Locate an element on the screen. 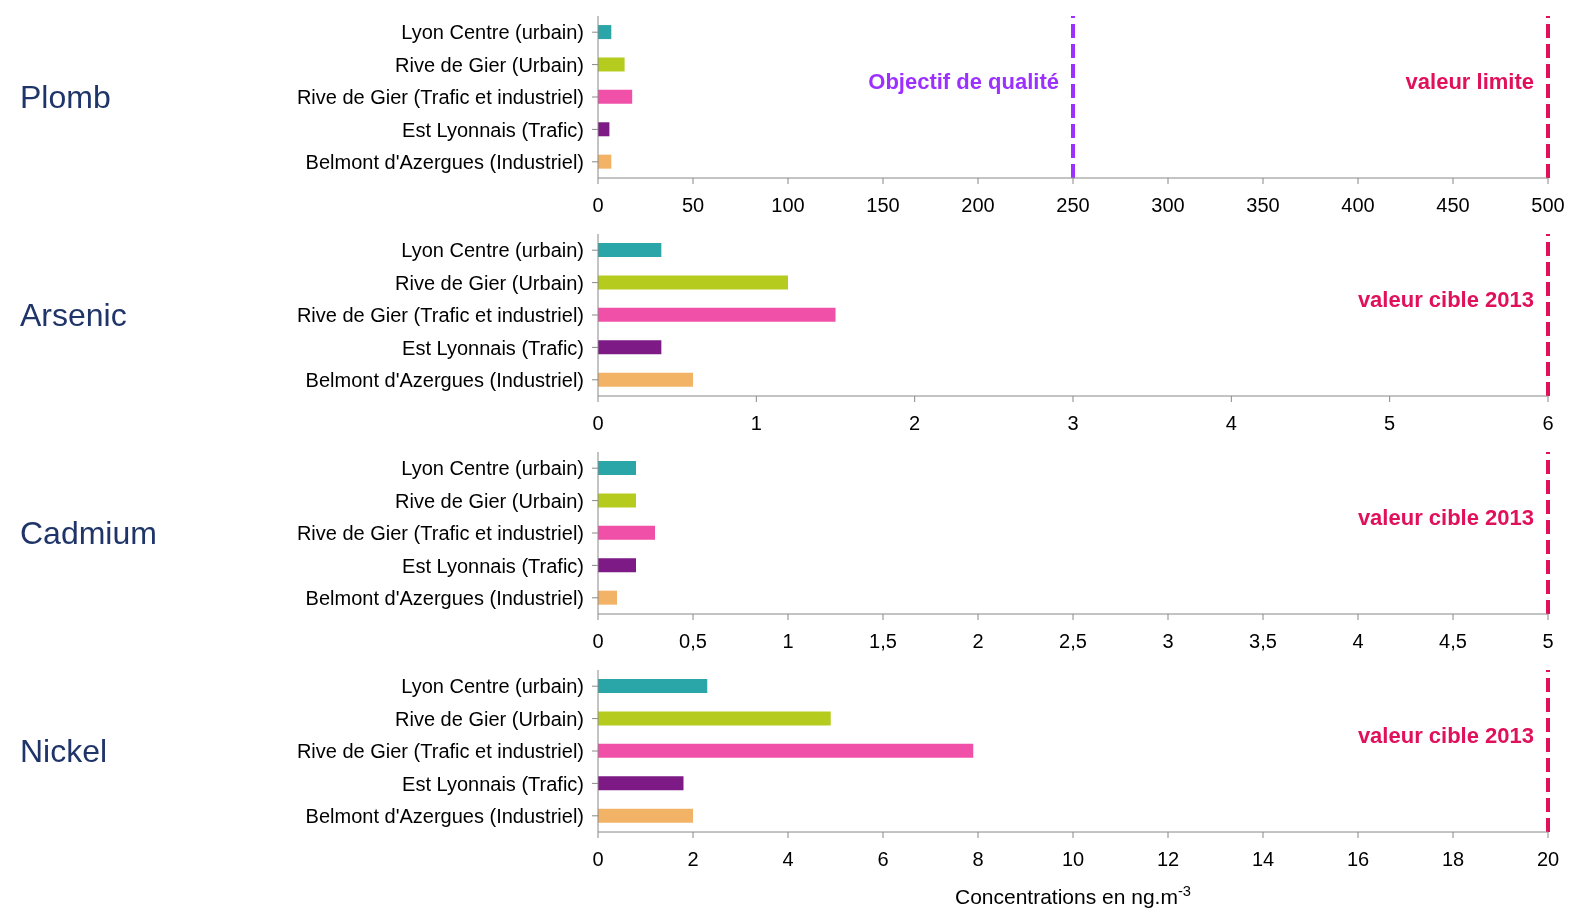 This screenshot has width=1578, height=924. ref-line-label: Objectif de qualité is located at coordinates (963, 81).